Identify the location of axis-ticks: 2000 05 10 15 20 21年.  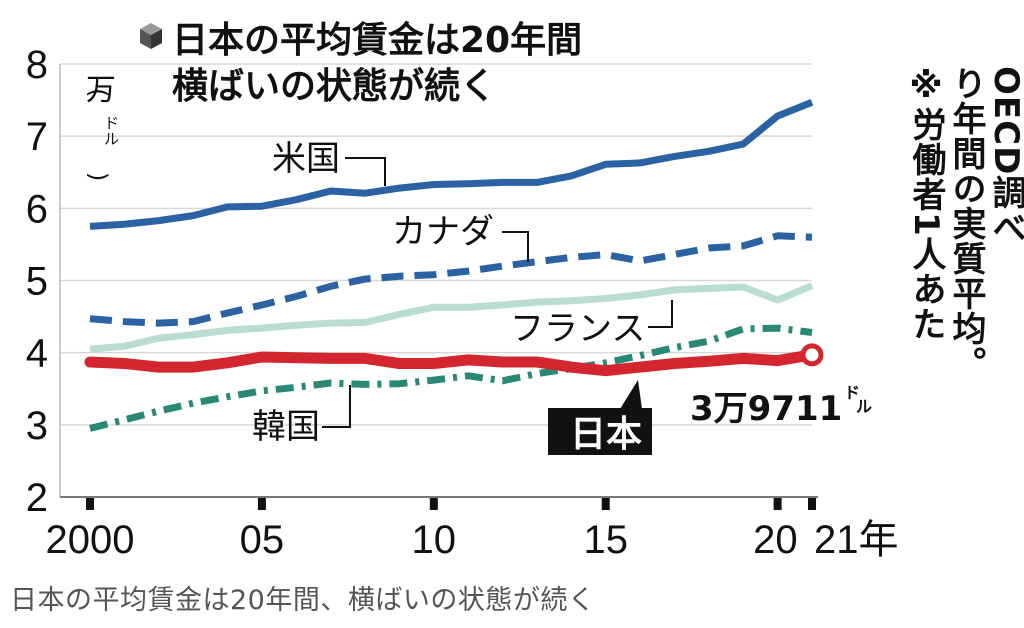
(472, 530).